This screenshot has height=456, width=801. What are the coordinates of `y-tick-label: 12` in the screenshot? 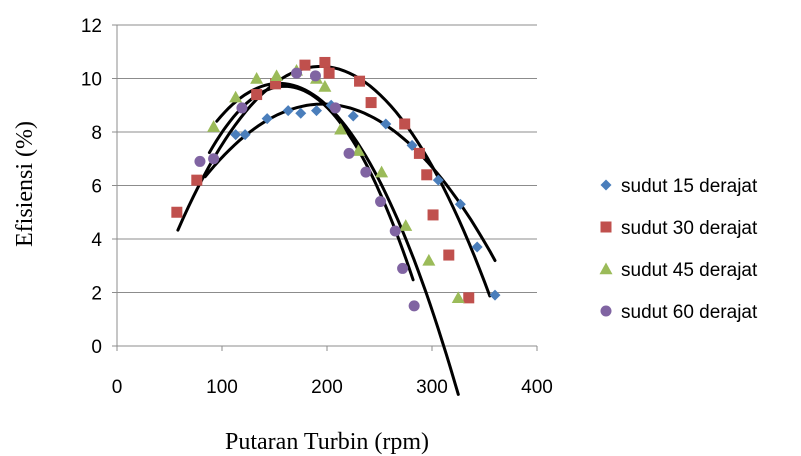 It's located at (91, 26).